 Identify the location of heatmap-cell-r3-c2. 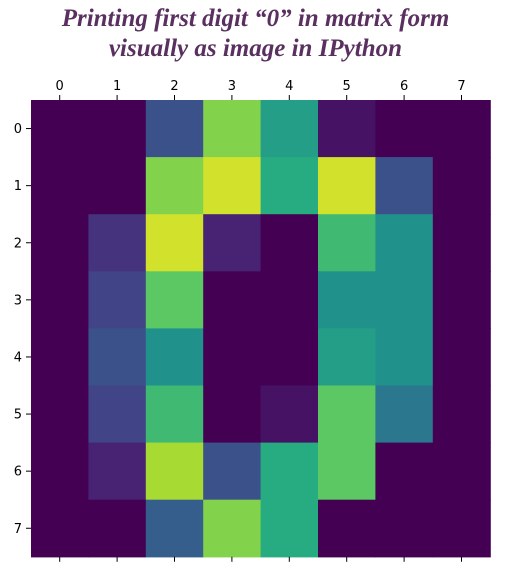
(174, 300).